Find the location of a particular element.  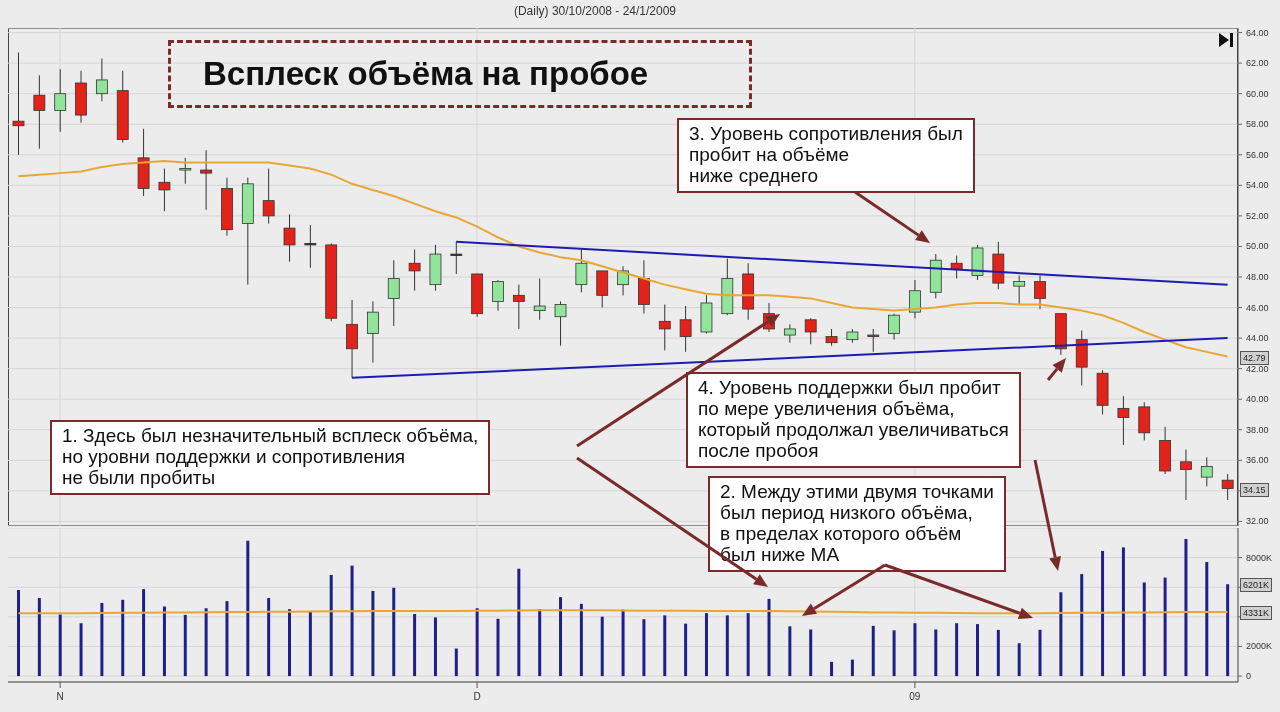

annotation: 6201K is located at coordinates (1256, 585).